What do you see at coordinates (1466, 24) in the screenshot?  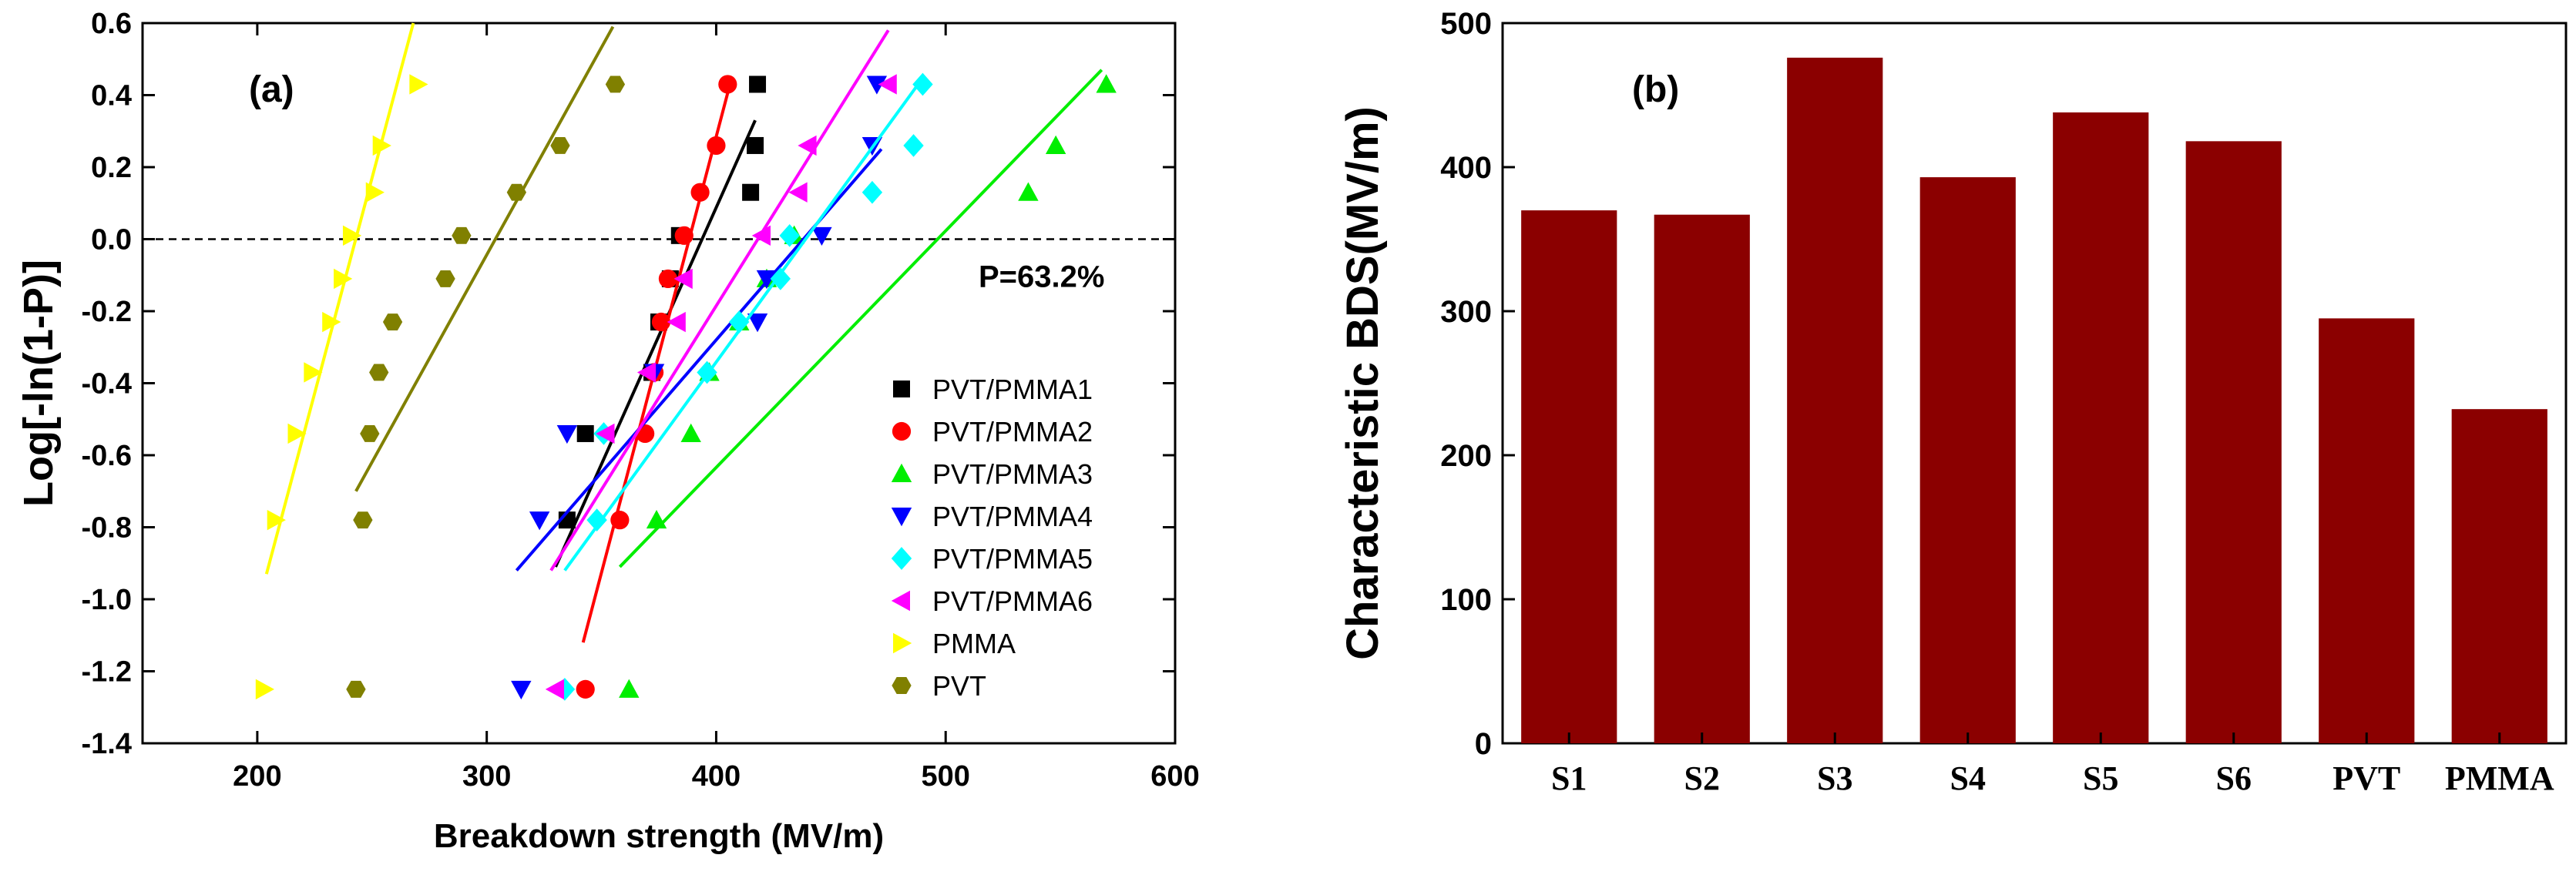 I see `y-tick-label: 500` at bounding box center [1466, 24].